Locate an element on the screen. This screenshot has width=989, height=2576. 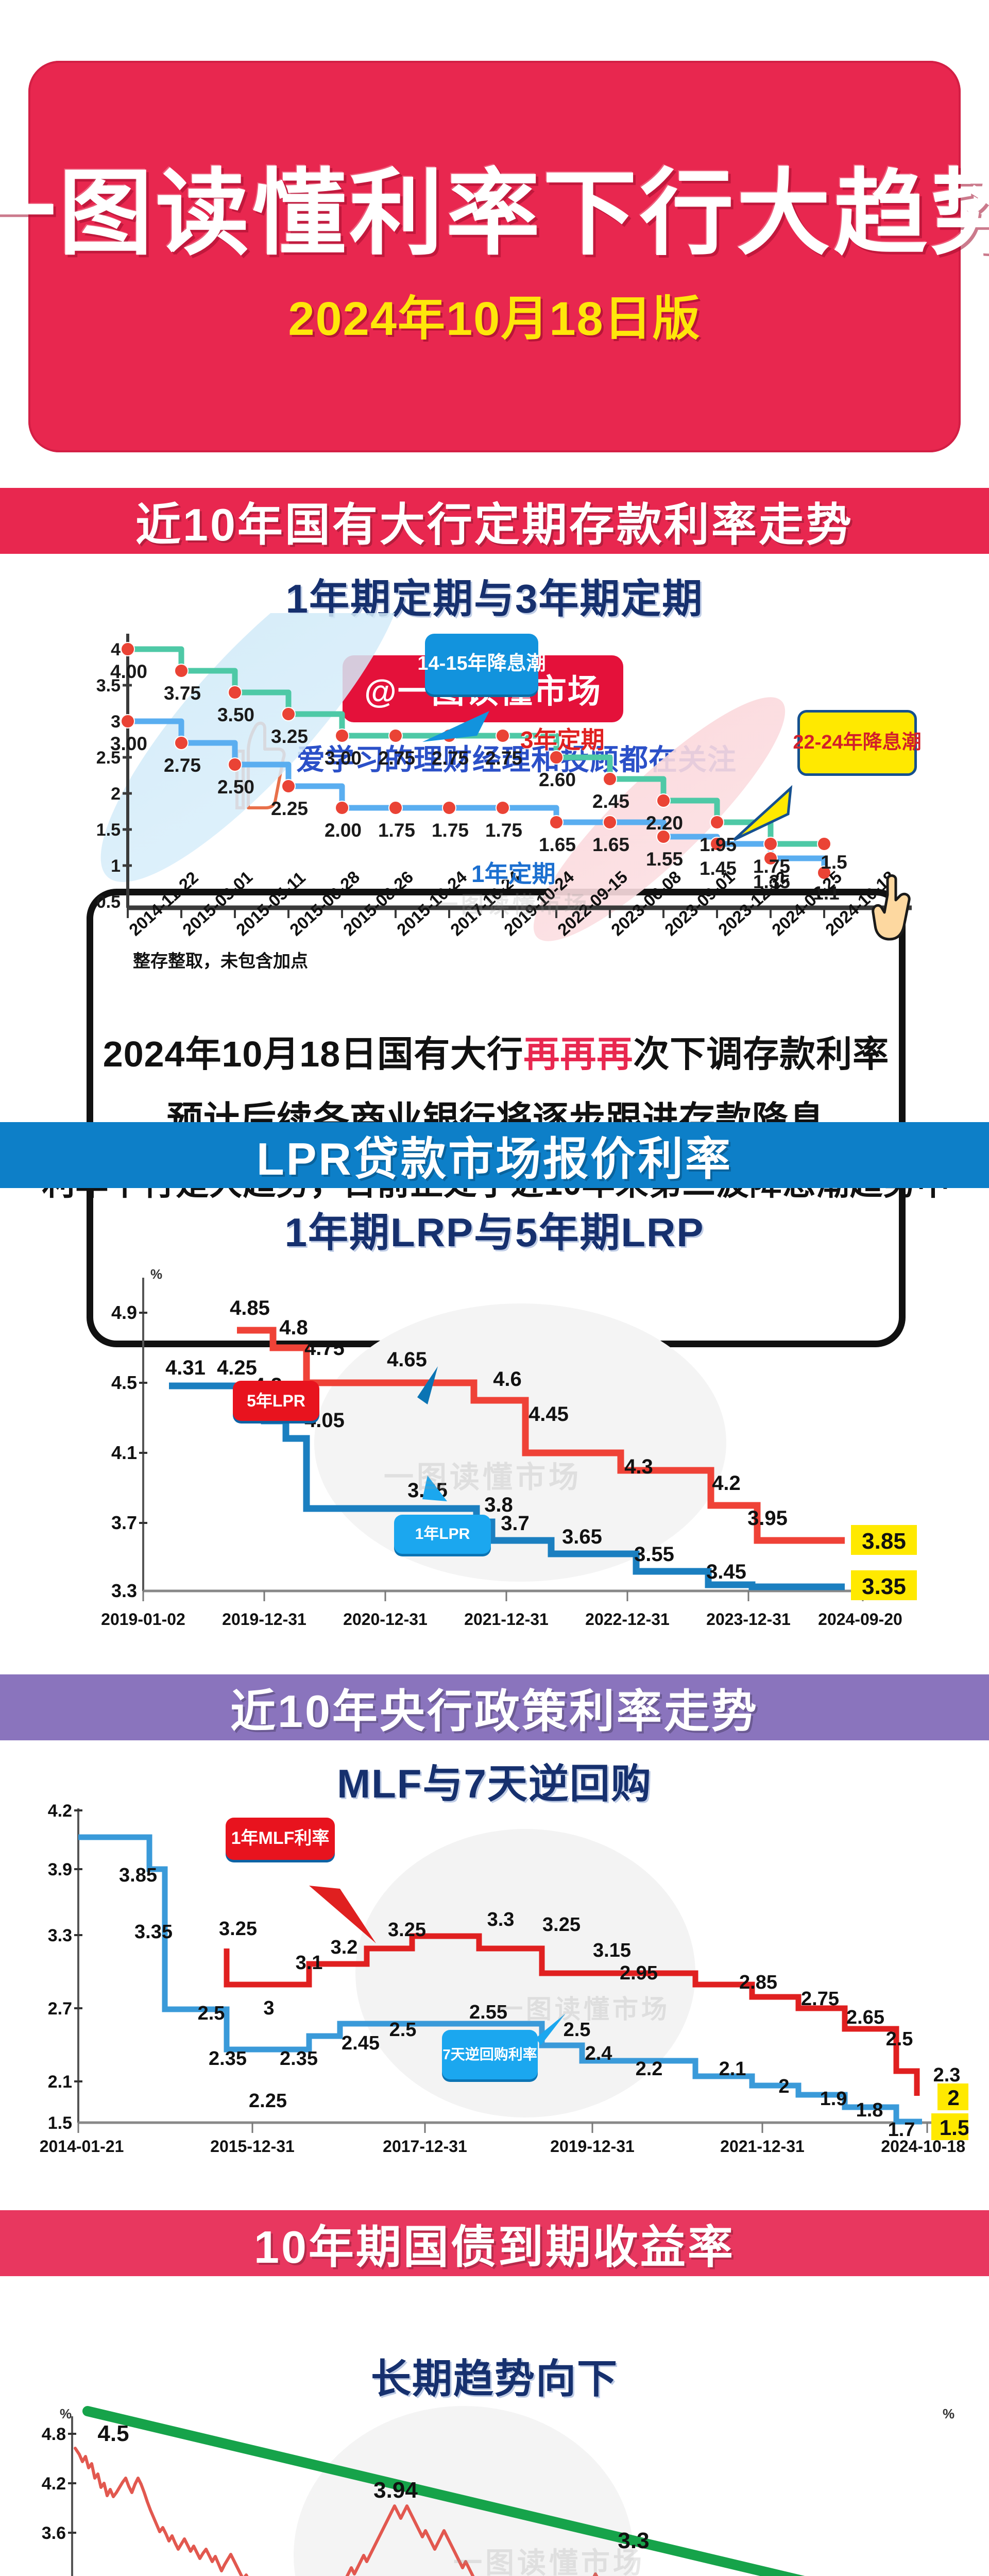
chart-2-xtick: 2019-12-31 is located at coordinates (264, 1619).